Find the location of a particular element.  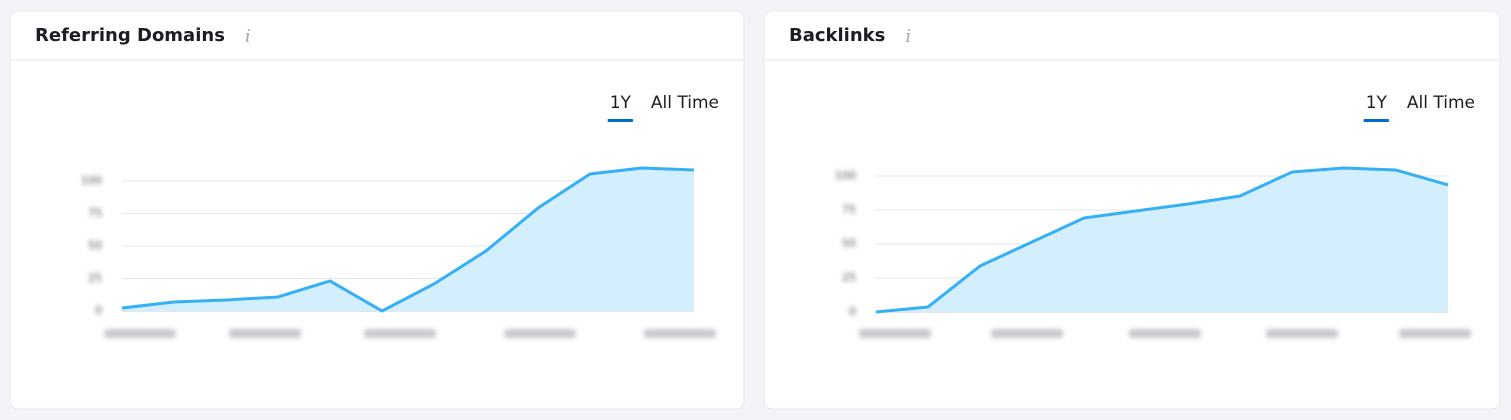

panel-title: Referring Domains is located at coordinates (130, 35).